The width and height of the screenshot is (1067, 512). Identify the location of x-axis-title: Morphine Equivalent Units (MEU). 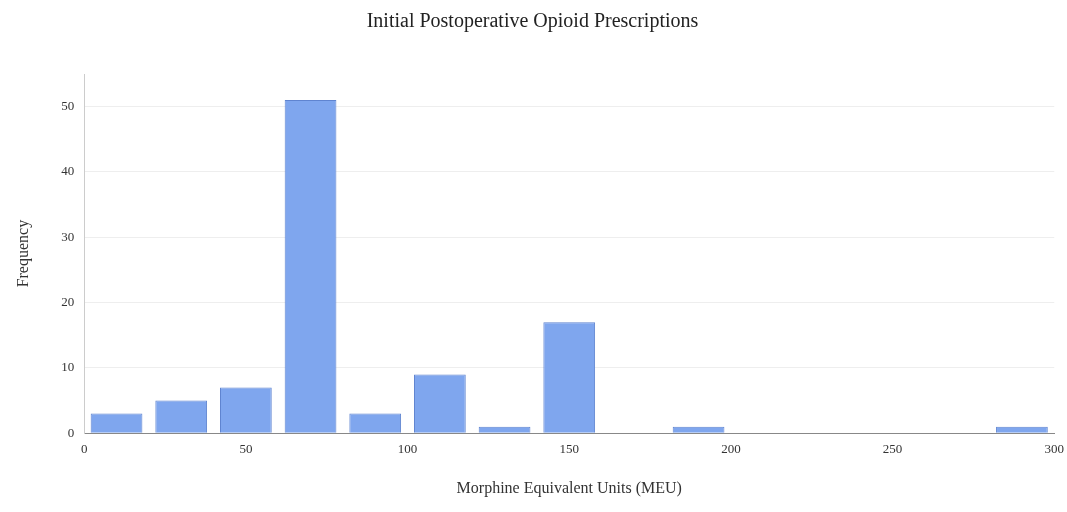
(569, 487).